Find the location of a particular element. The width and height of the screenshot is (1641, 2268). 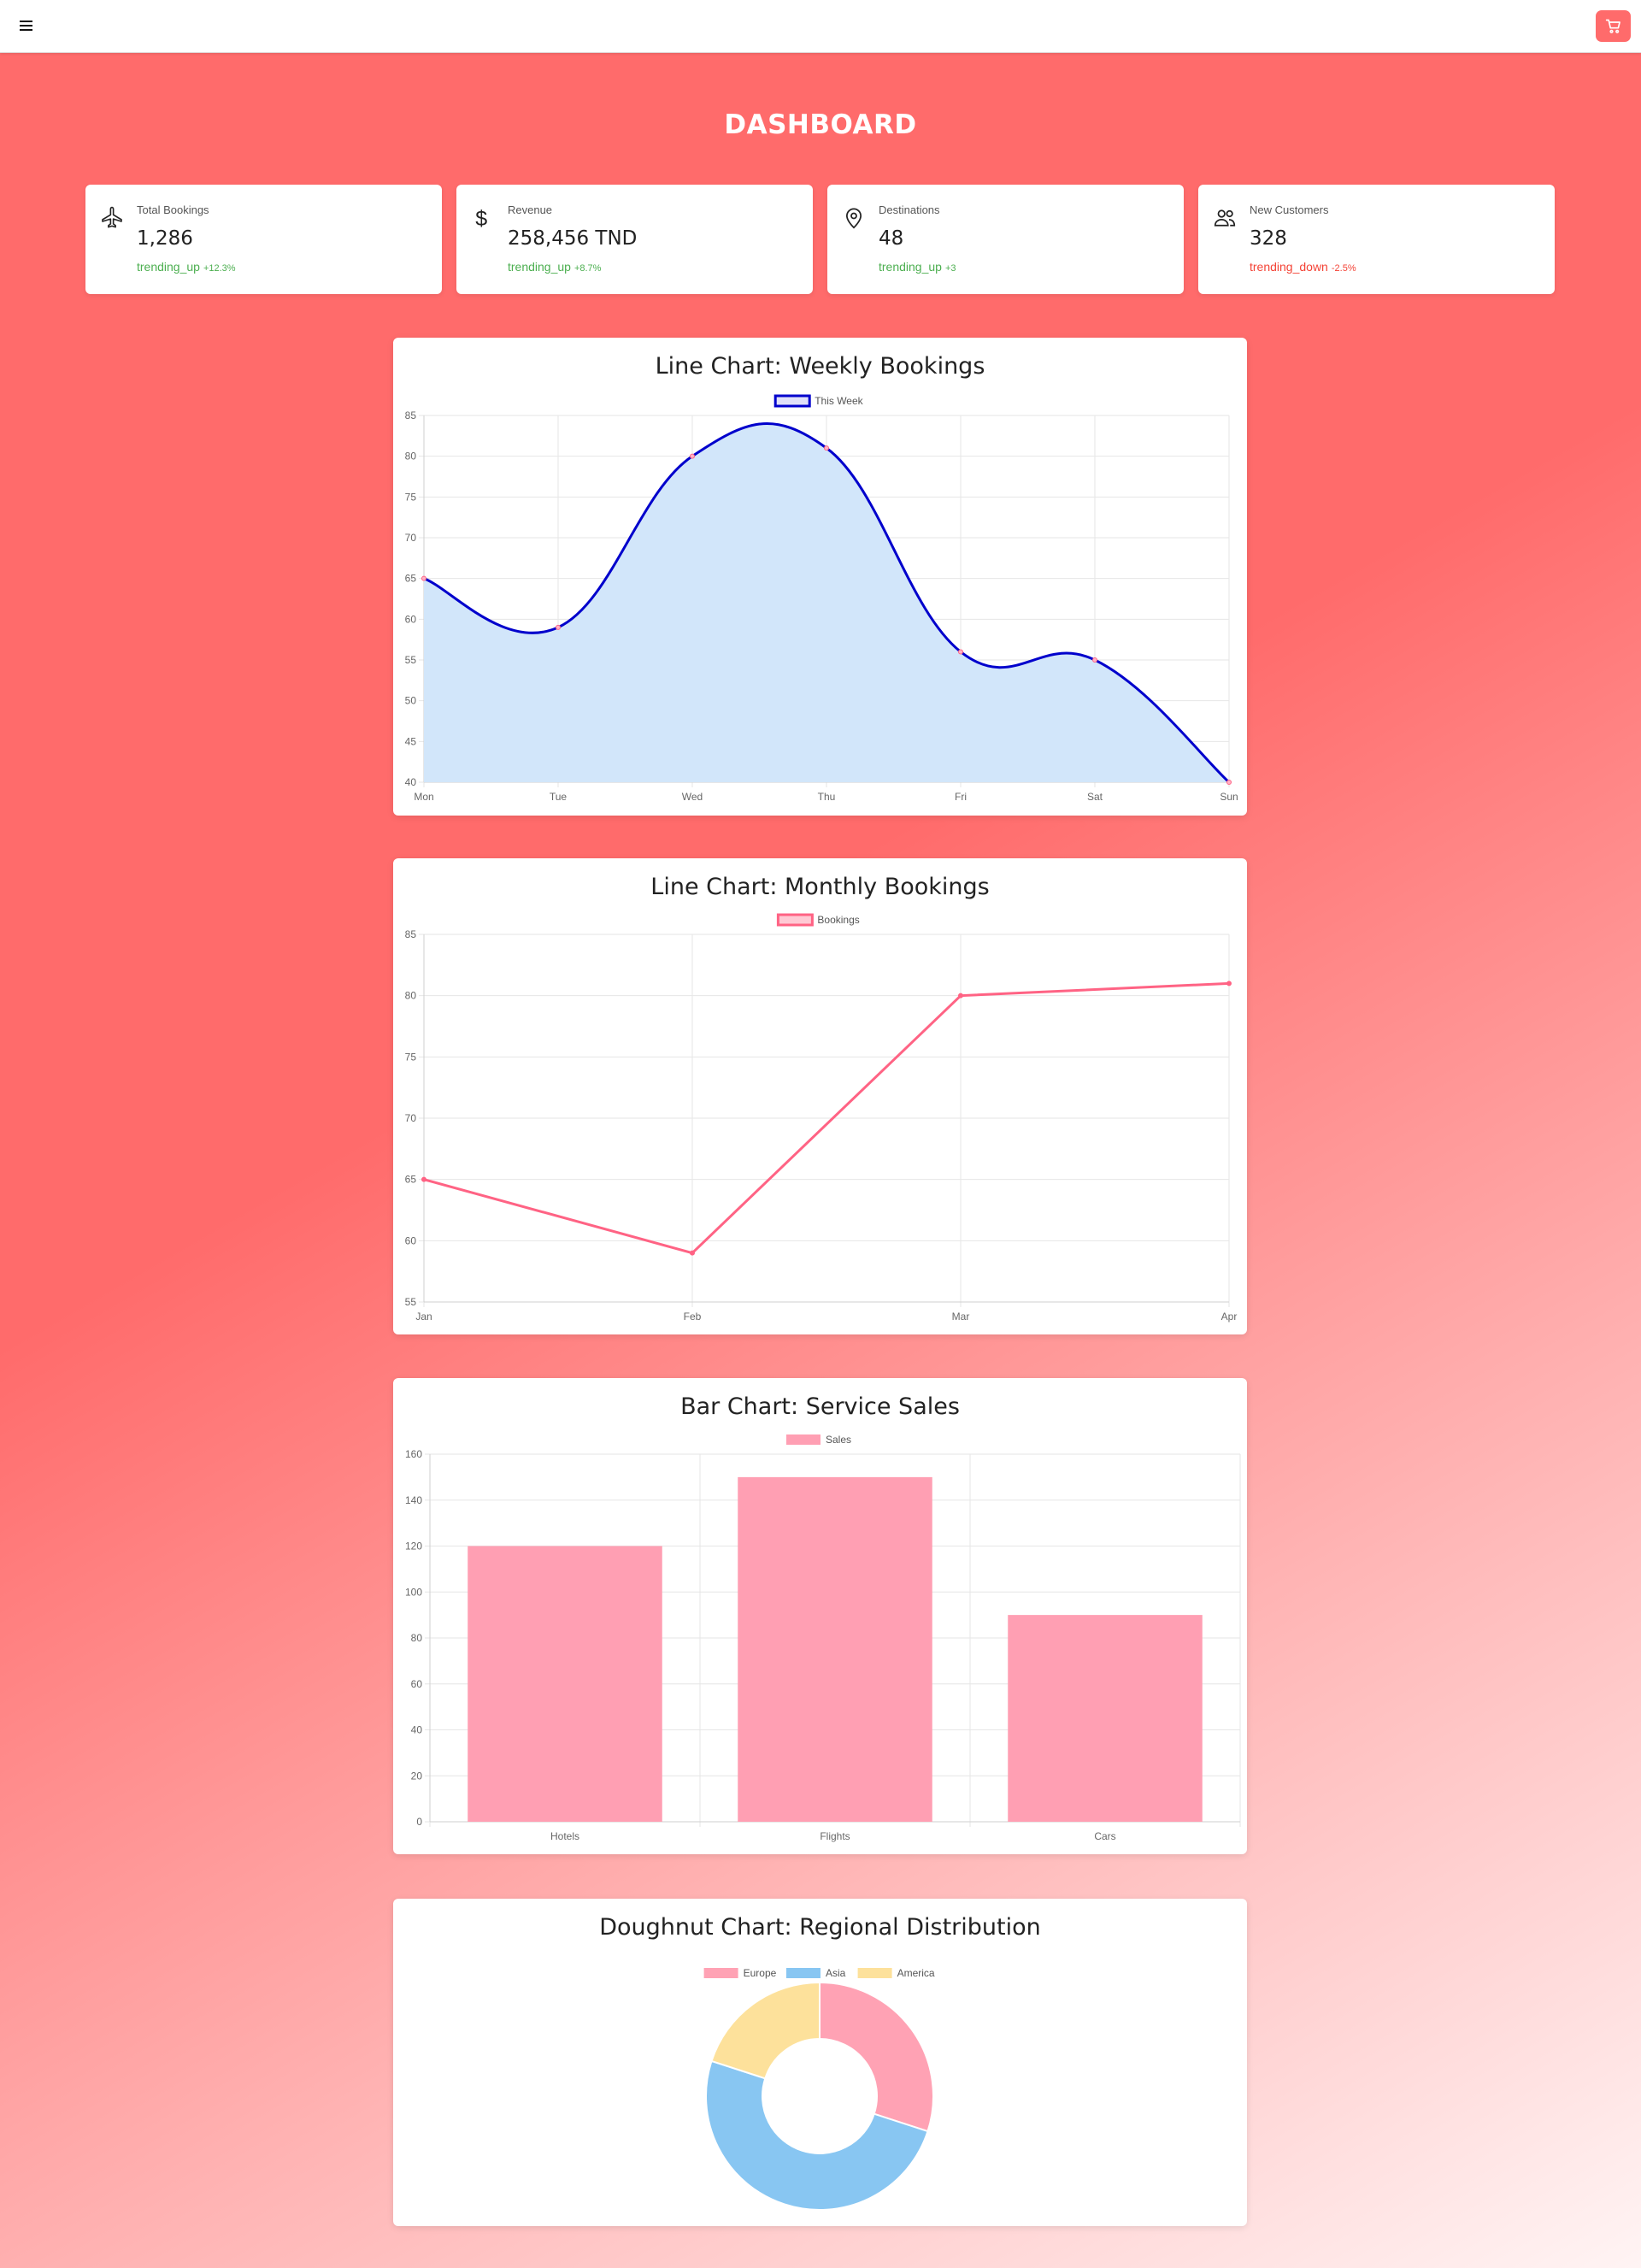

stat-value: 48 is located at coordinates (892, 238).